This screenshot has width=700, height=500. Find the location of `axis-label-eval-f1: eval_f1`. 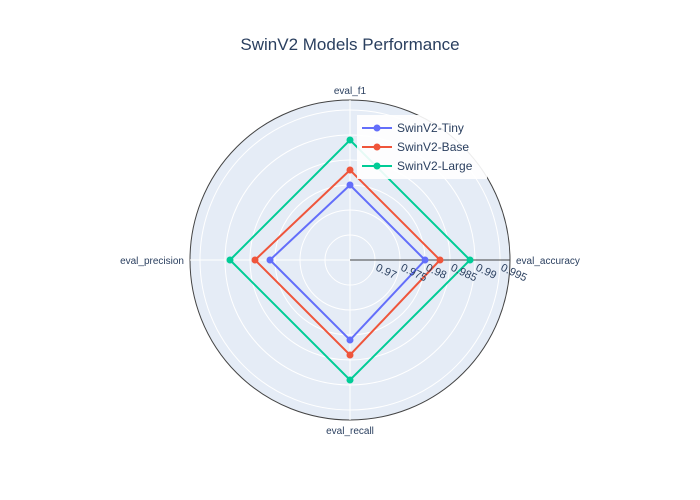

axis-label-eval-f1: eval_f1 is located at coordinates (350, 91).